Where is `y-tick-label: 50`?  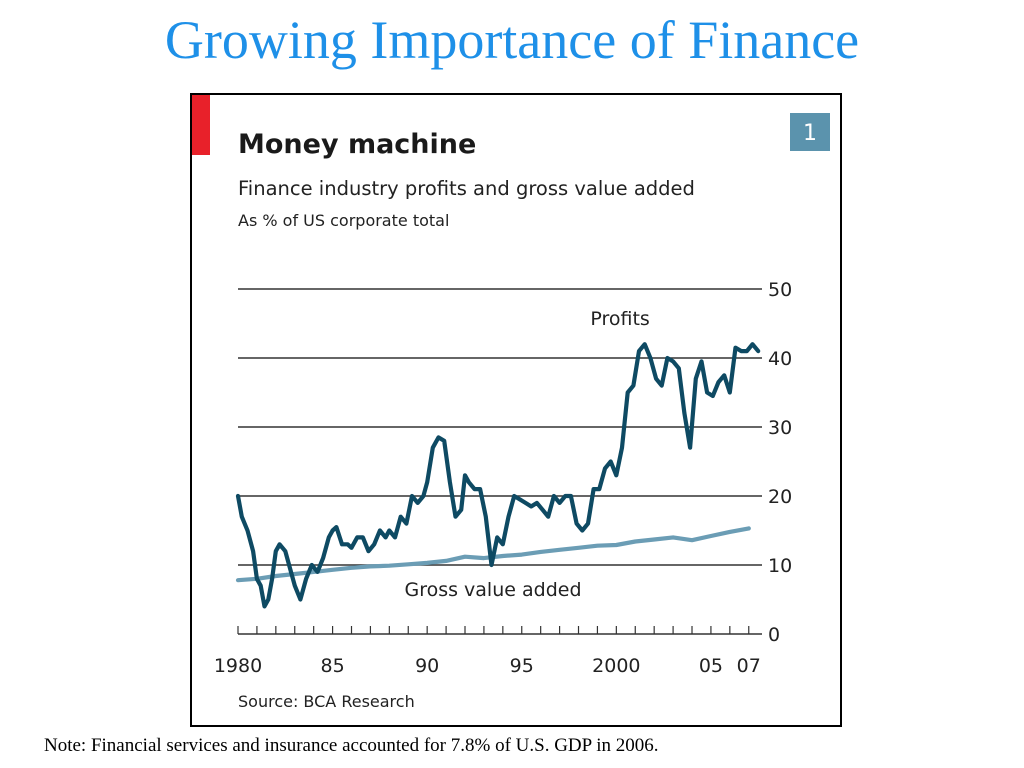 y-tick-label: 50 is located at coordinates (780, 290).